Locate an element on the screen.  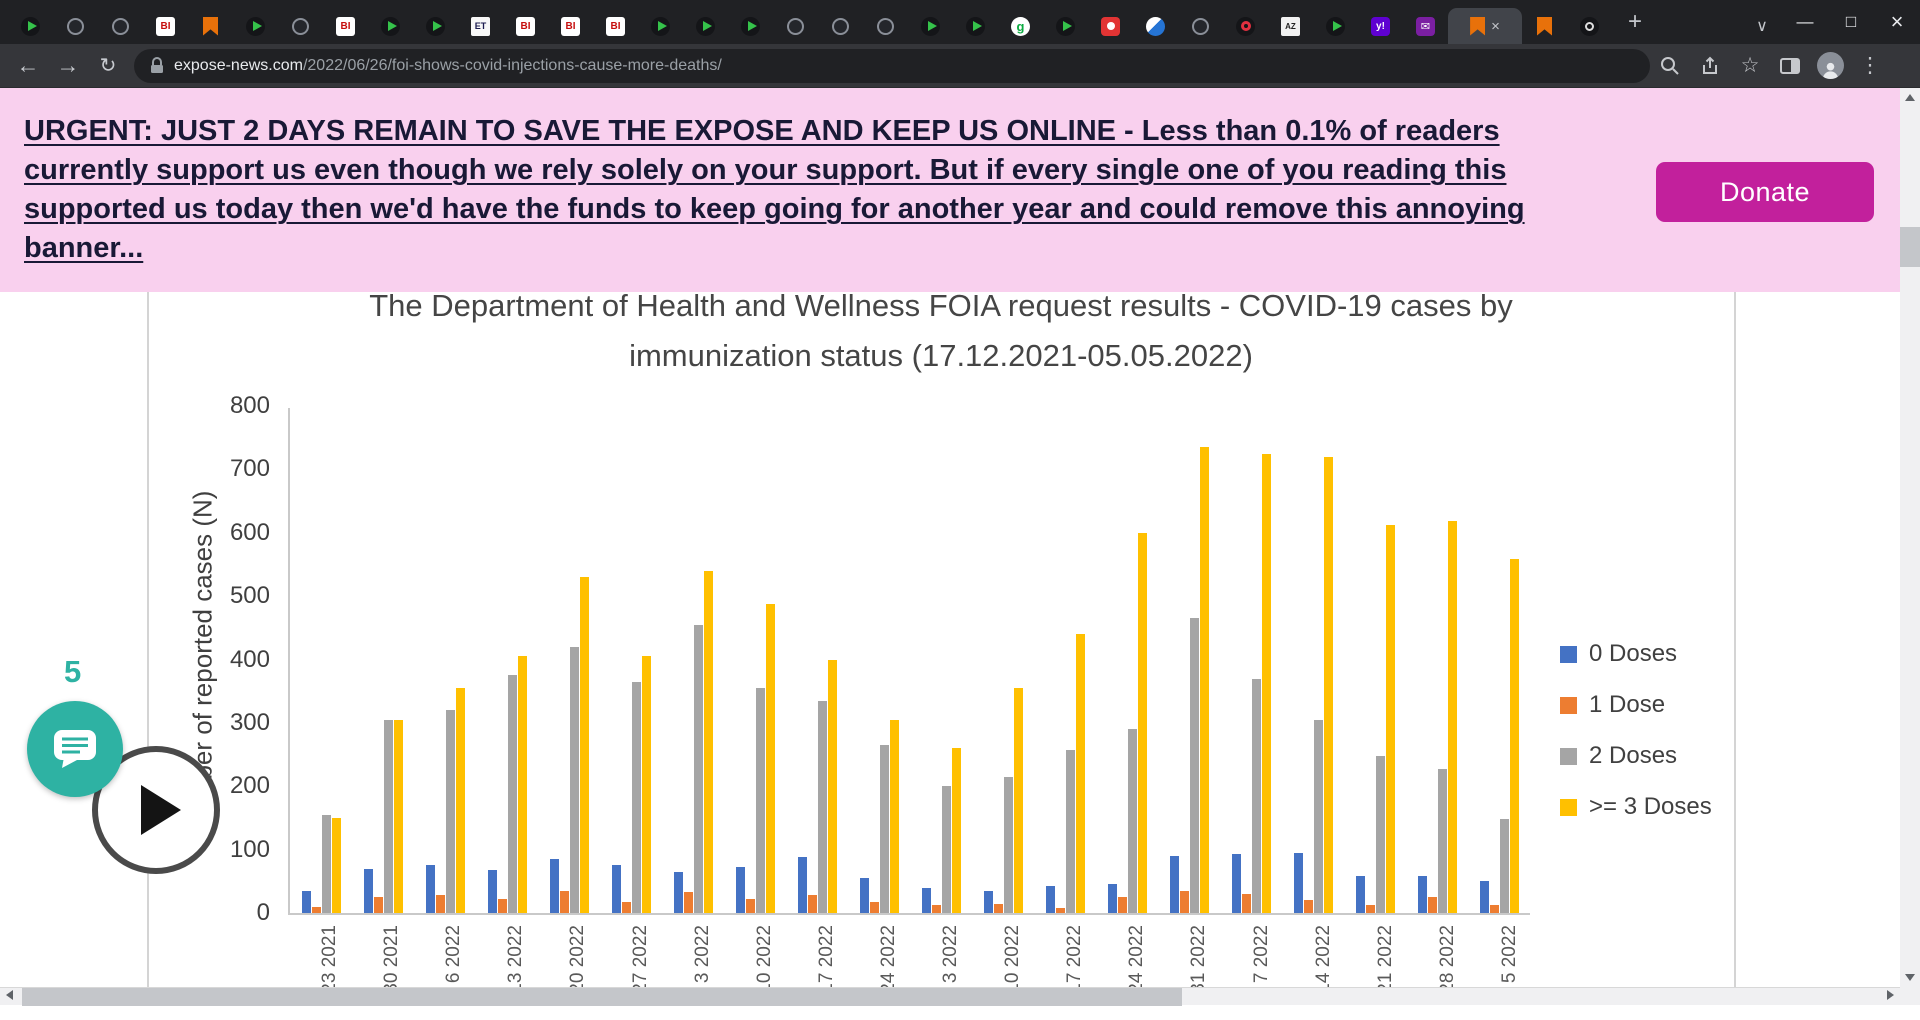
scroll-right-arrow is located at coordinates (1890, 995).